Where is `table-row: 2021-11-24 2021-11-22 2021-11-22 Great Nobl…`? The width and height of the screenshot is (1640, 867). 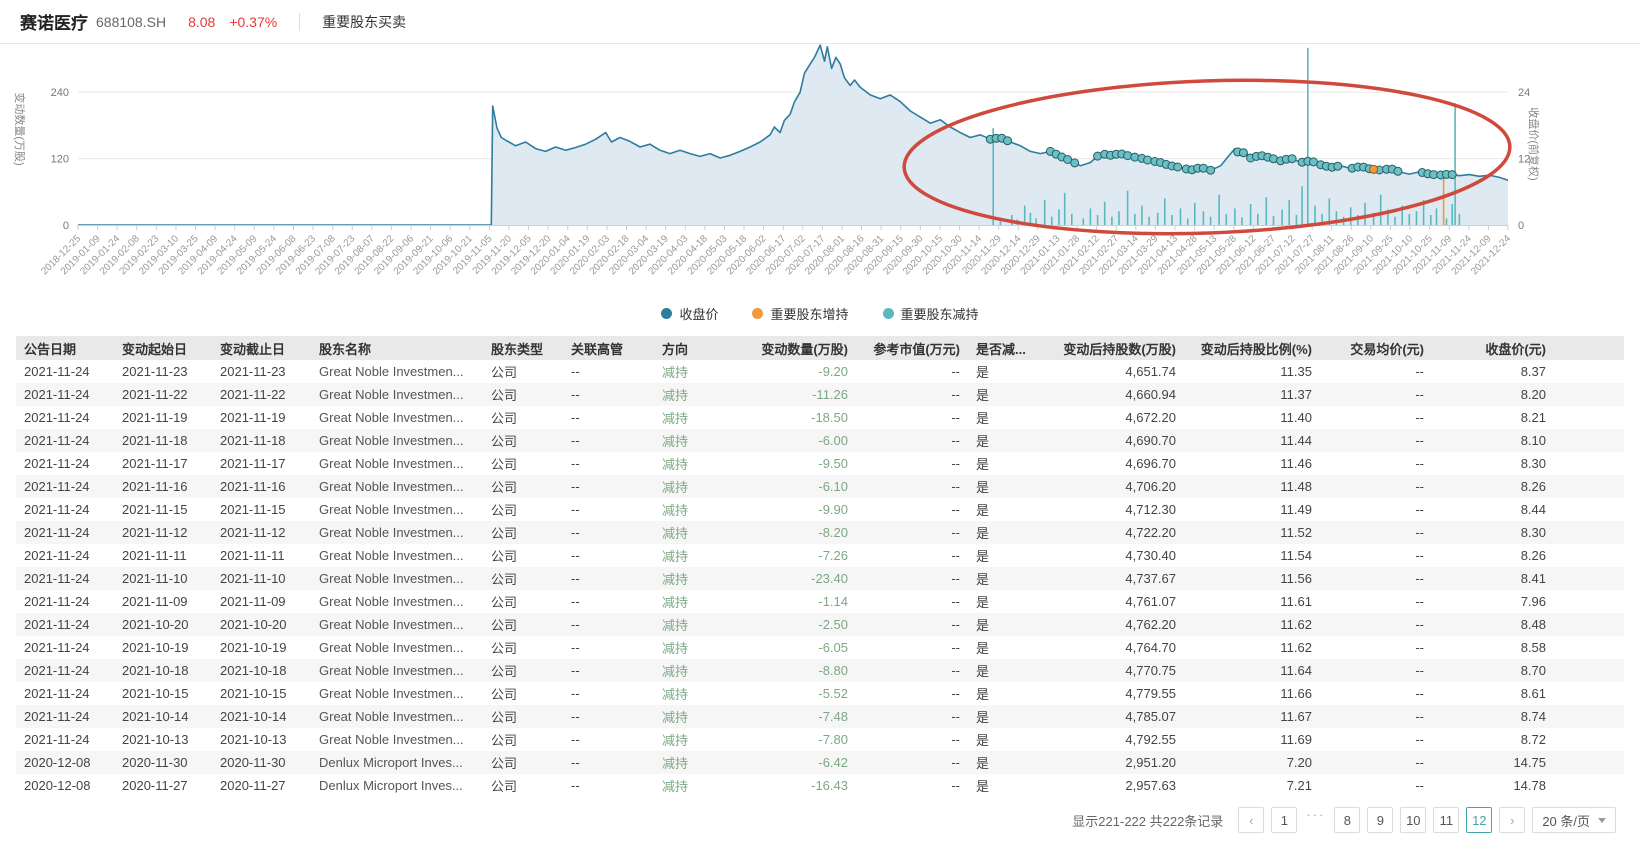
table-row: 2021-11-24 2021-11-22 2021-11-22 Great Nobl… is located at coordinates (820, 394).